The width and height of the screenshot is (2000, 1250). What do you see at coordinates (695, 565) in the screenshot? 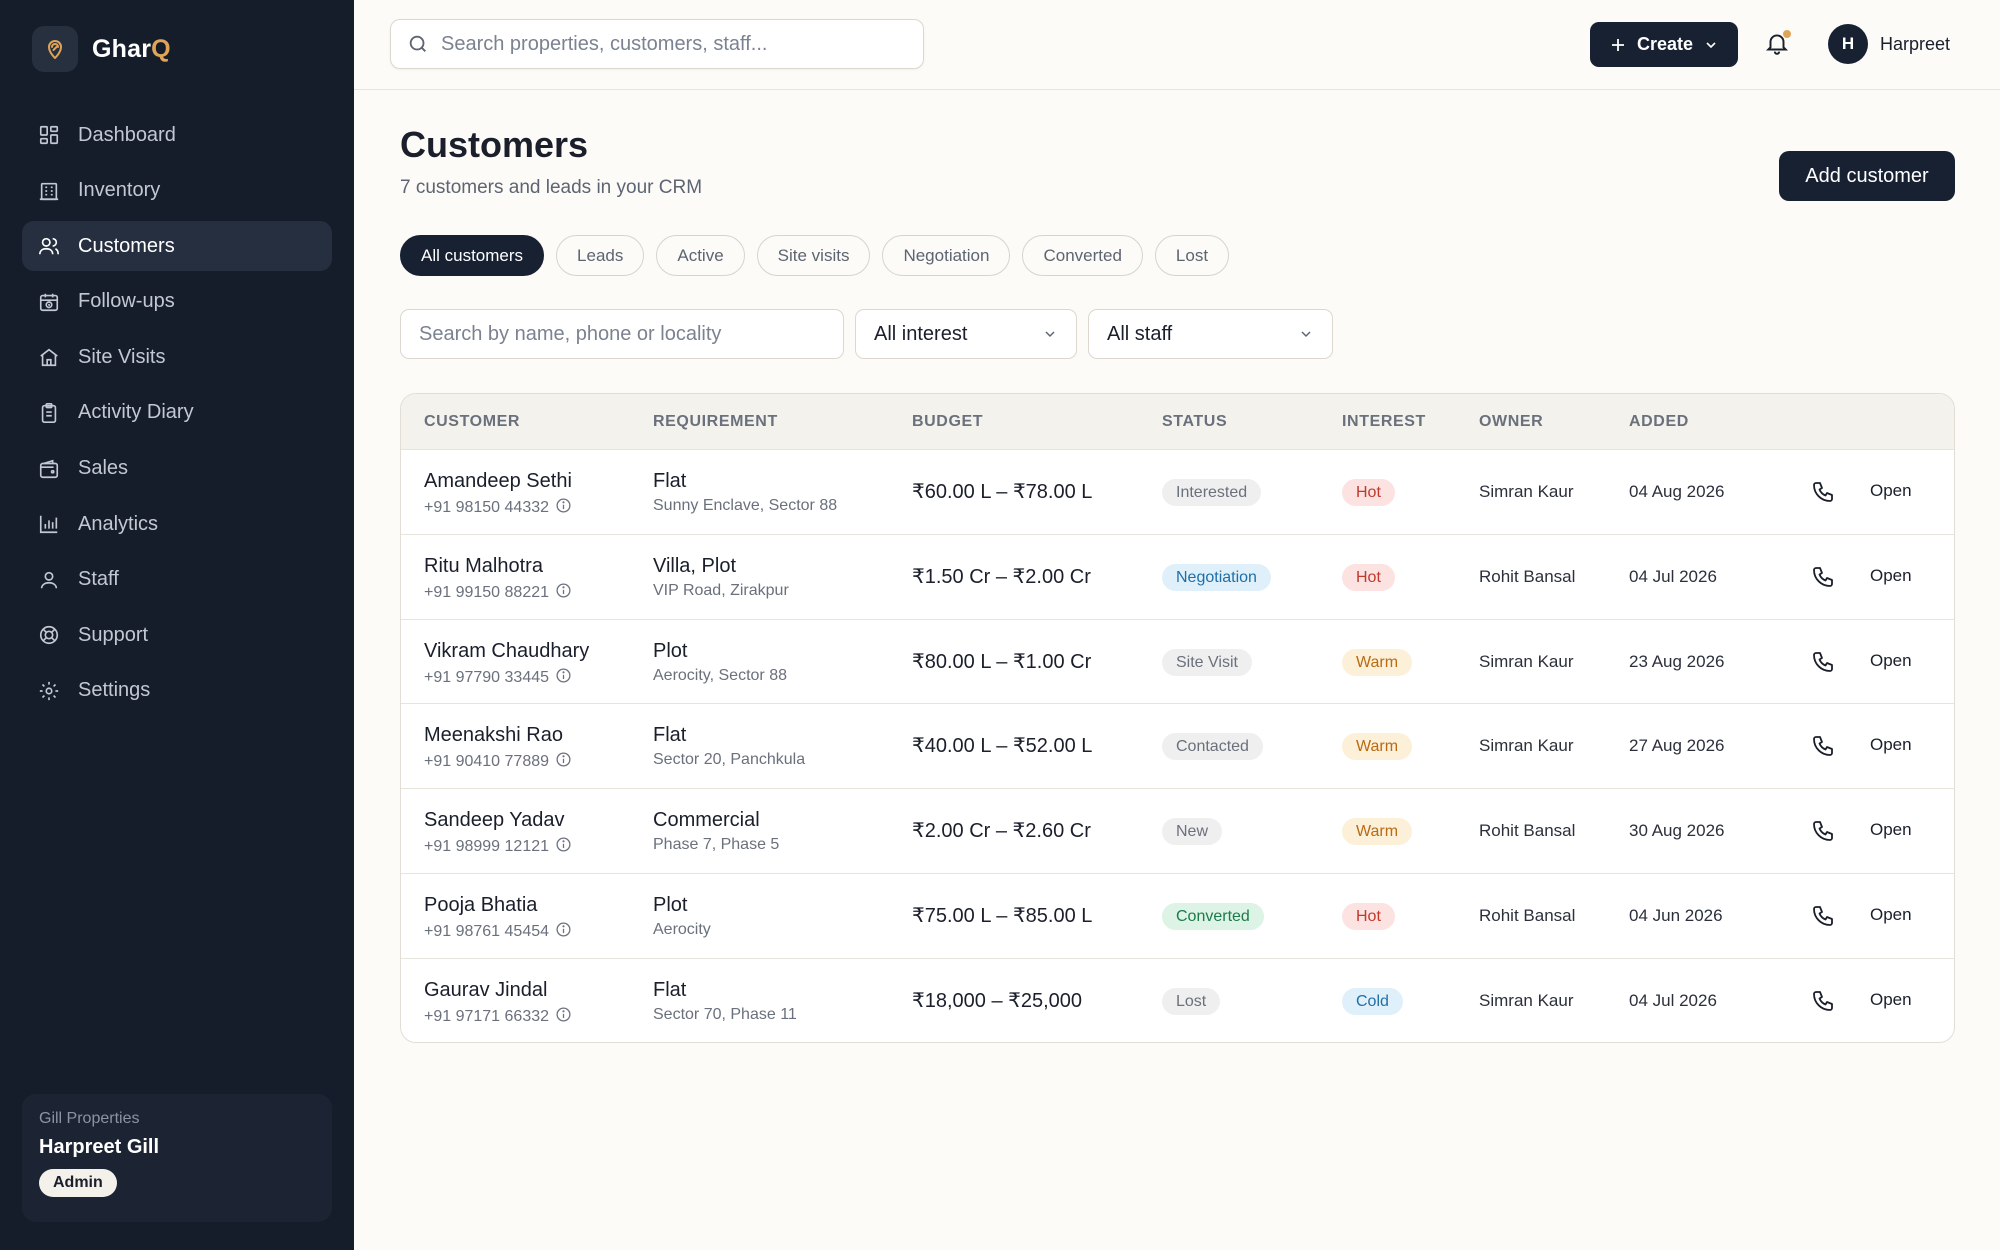
I see `requirement-type: Villa, Plot` at bounding box center [695, 565].